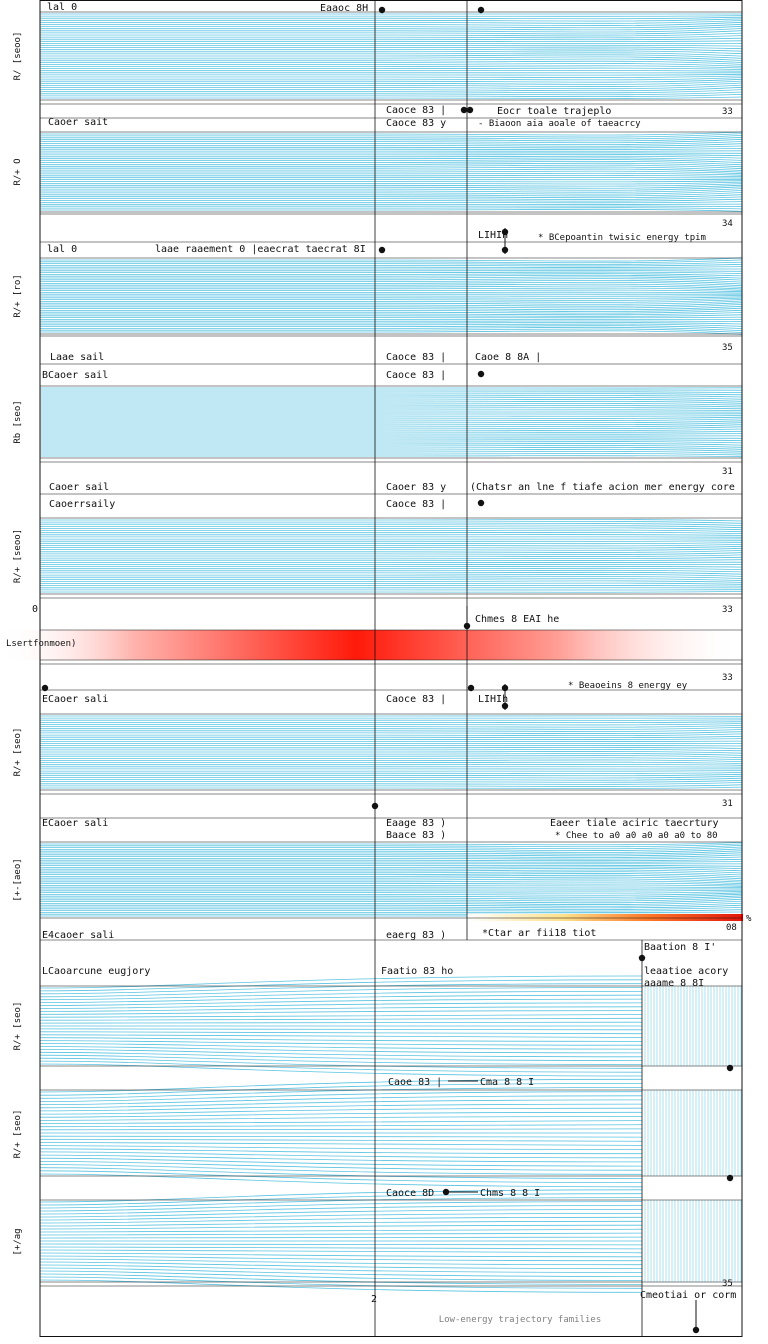 This screenshot has height=1344, width=768. Describe the element at coordinates (416, 487) in the screenshot. I see `panel-5-case-label: Caoer 83 y` at that location.